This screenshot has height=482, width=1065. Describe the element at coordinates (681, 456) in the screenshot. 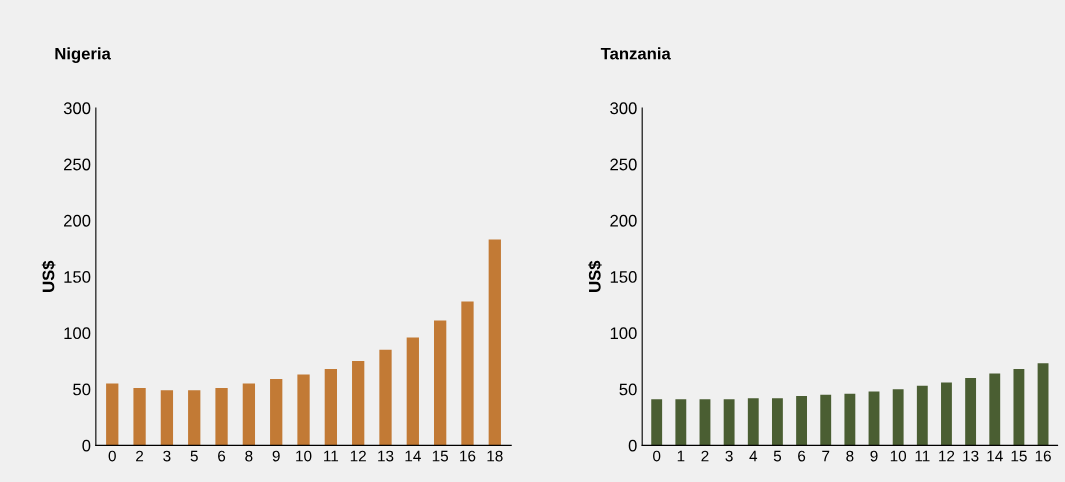

I see `x-tick-label: 1` at that location.